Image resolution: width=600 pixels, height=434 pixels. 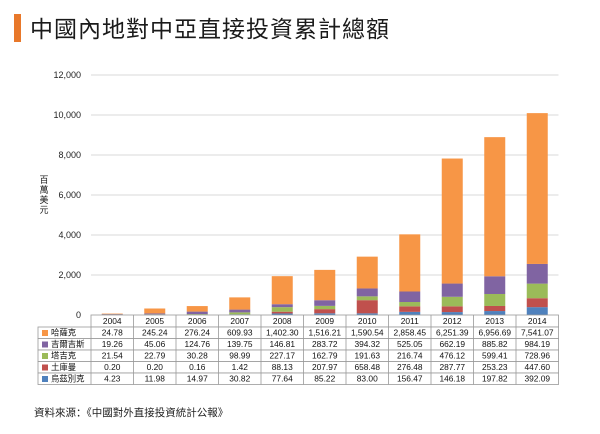 What do you see at coordinates (452, 379) in the screenshot?
I see `data-label: 146.18` at bounding box center [452, 379].